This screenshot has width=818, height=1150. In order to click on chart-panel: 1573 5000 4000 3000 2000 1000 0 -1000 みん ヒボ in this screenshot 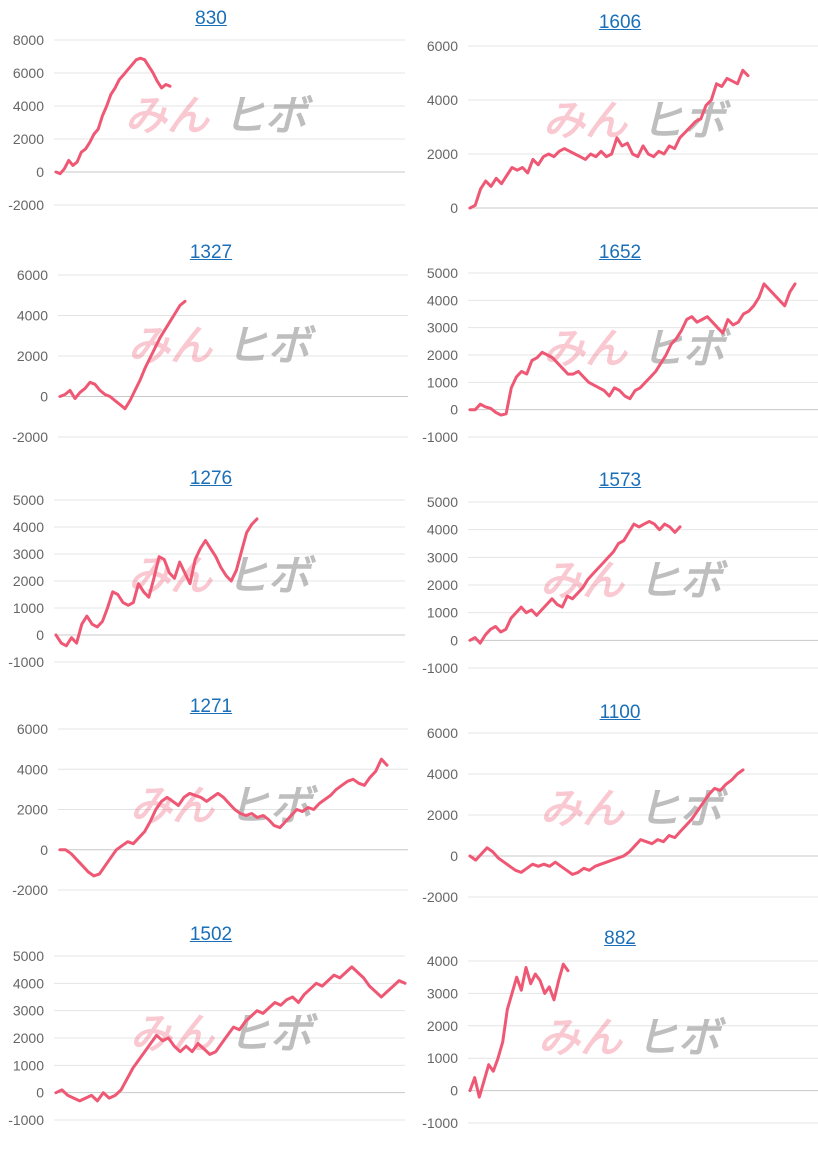, I will do `click(614, 575)`.